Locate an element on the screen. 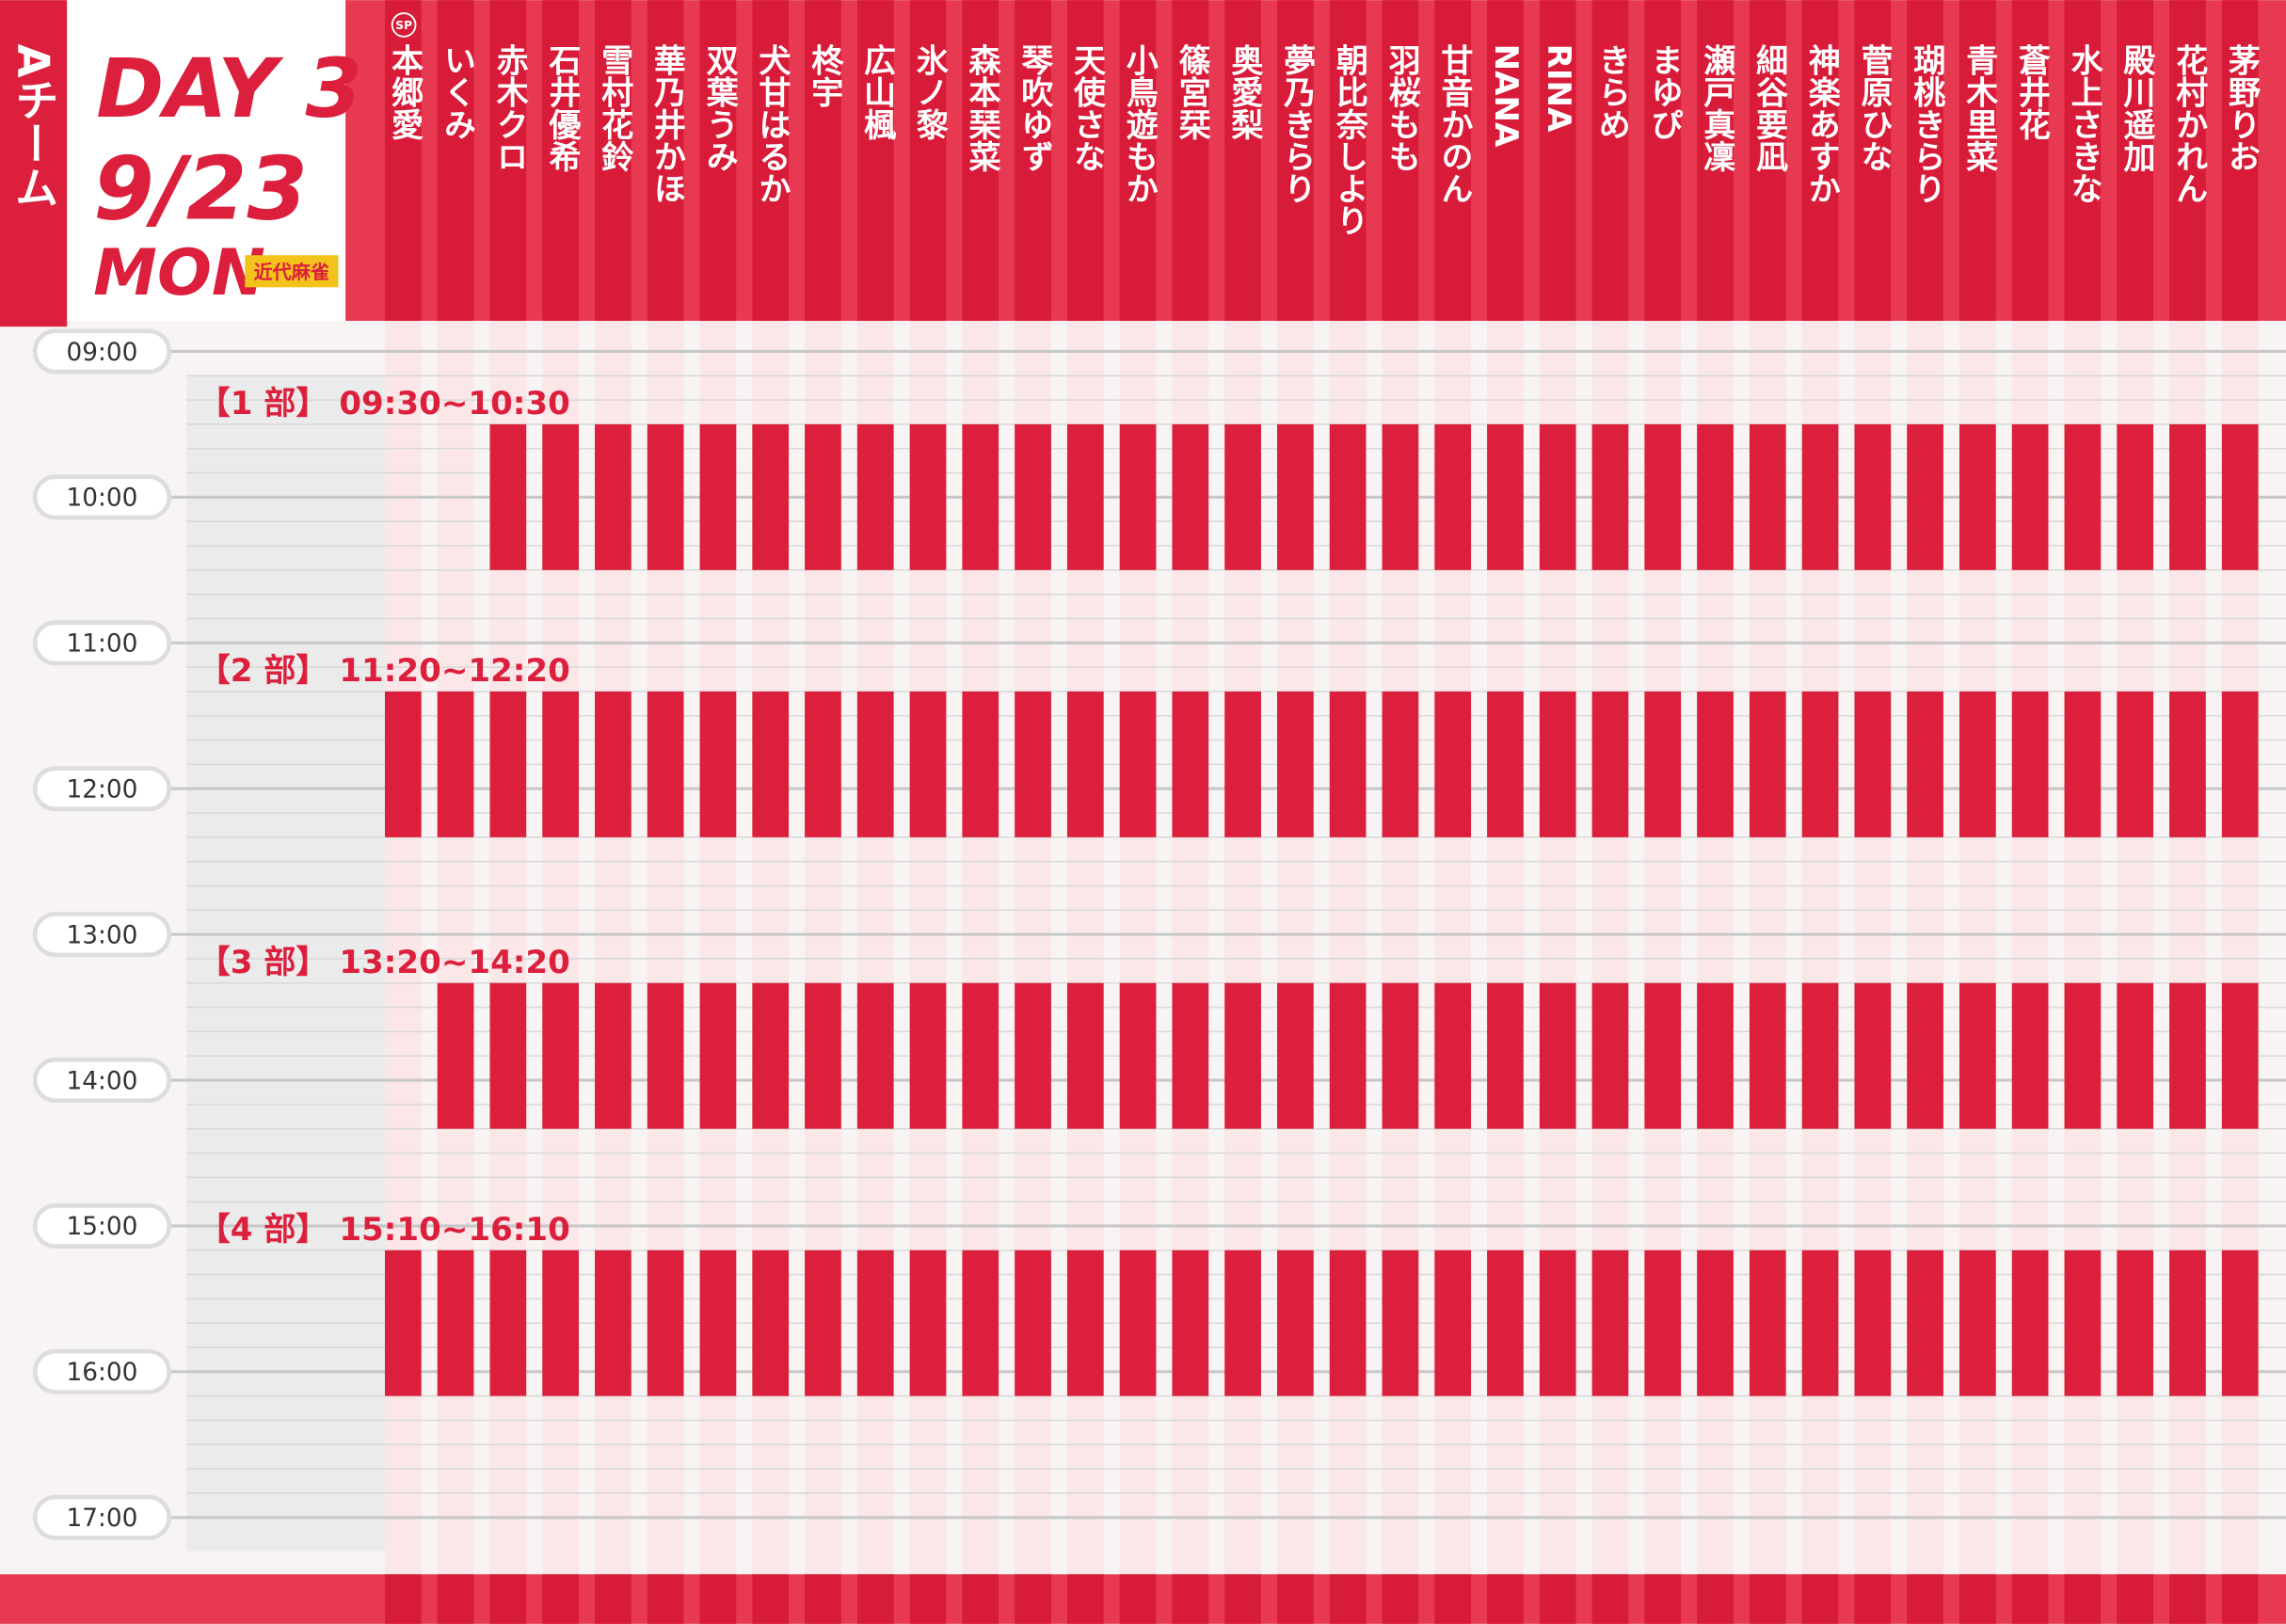 This screenshot has width=2286, height=1624. member-name: 柊宇 is located at coordinates (824, 76).